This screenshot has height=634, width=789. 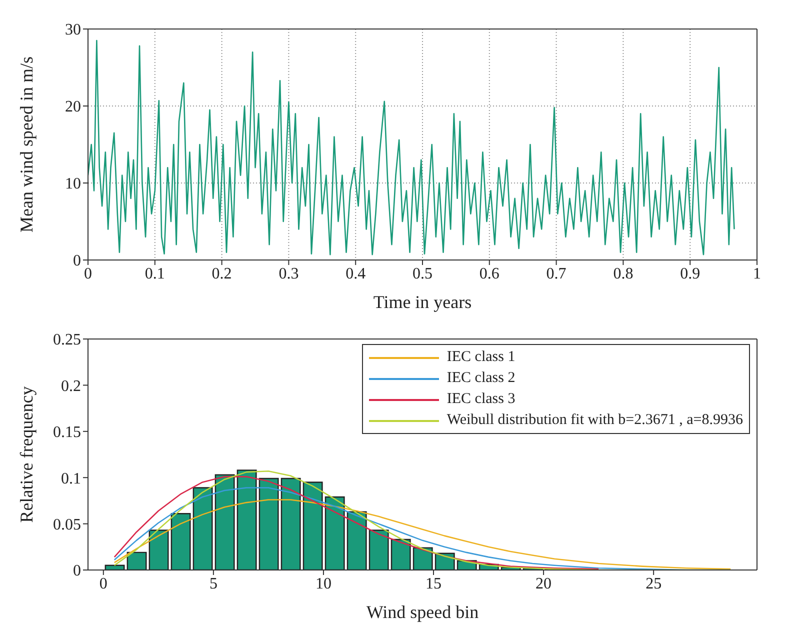 I want to click on x-tick-label: 0.5, so click(x=422, y=273).